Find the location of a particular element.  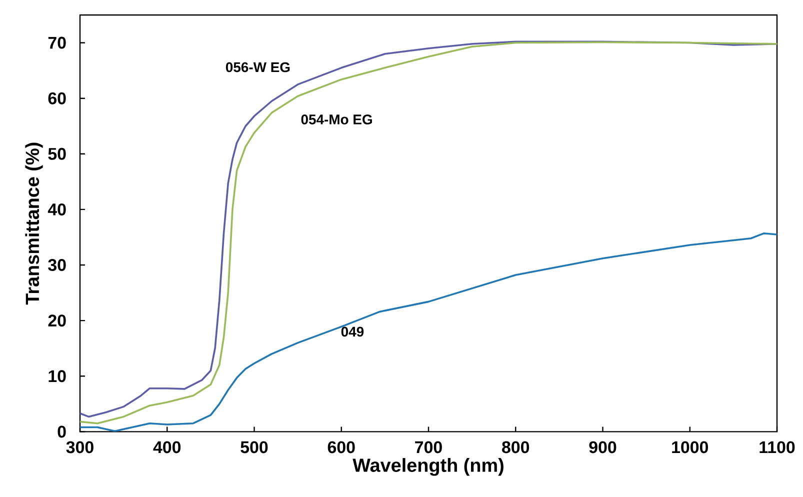

y-tick-label: 70 is located at coordinates (57, 42).